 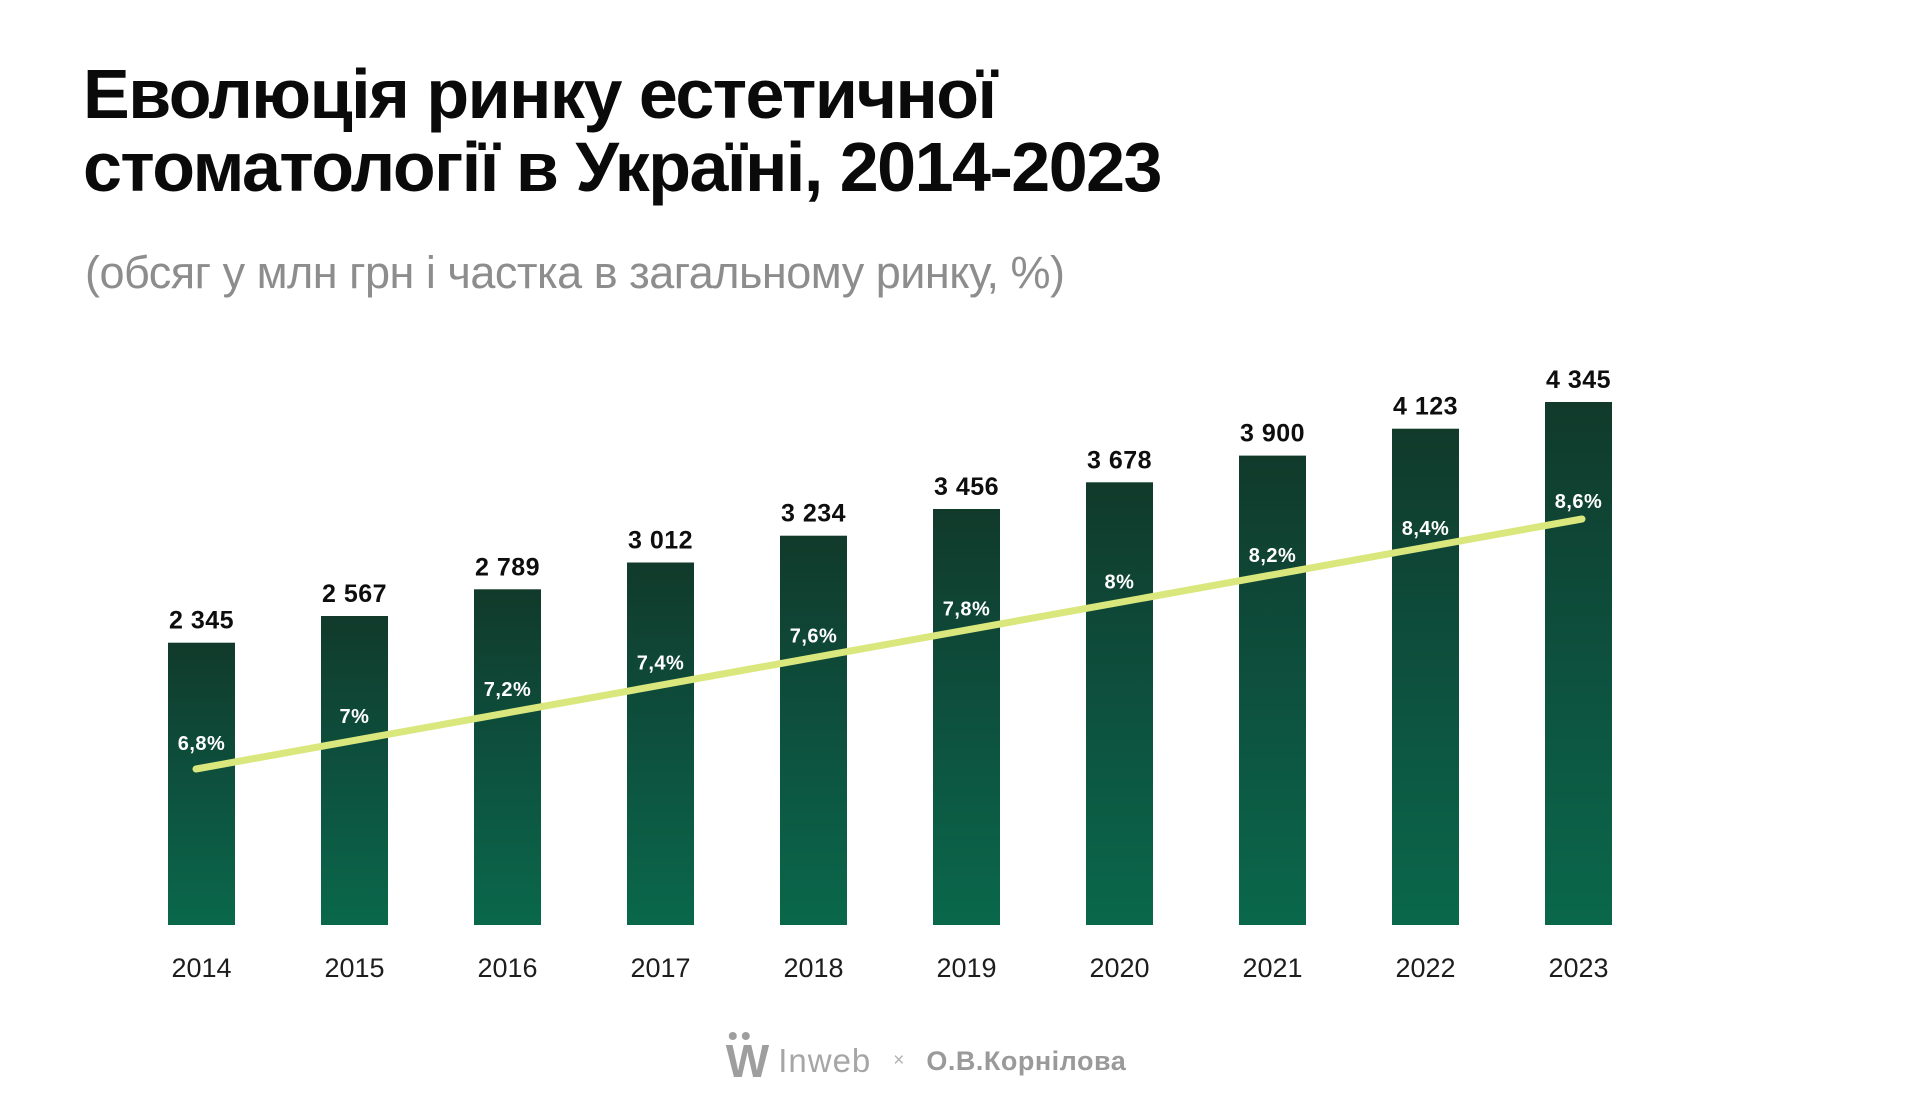 I want to click on market-share-label-2019: 7,8%, so click(x=967, y=610).